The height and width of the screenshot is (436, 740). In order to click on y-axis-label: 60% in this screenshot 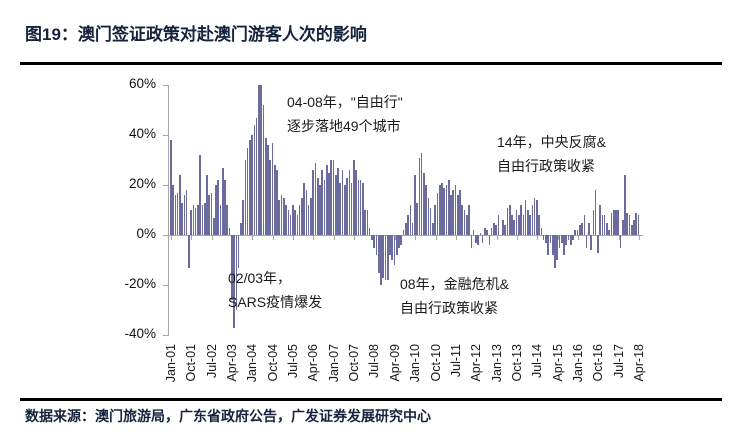, I will do `click(142, 83)`.